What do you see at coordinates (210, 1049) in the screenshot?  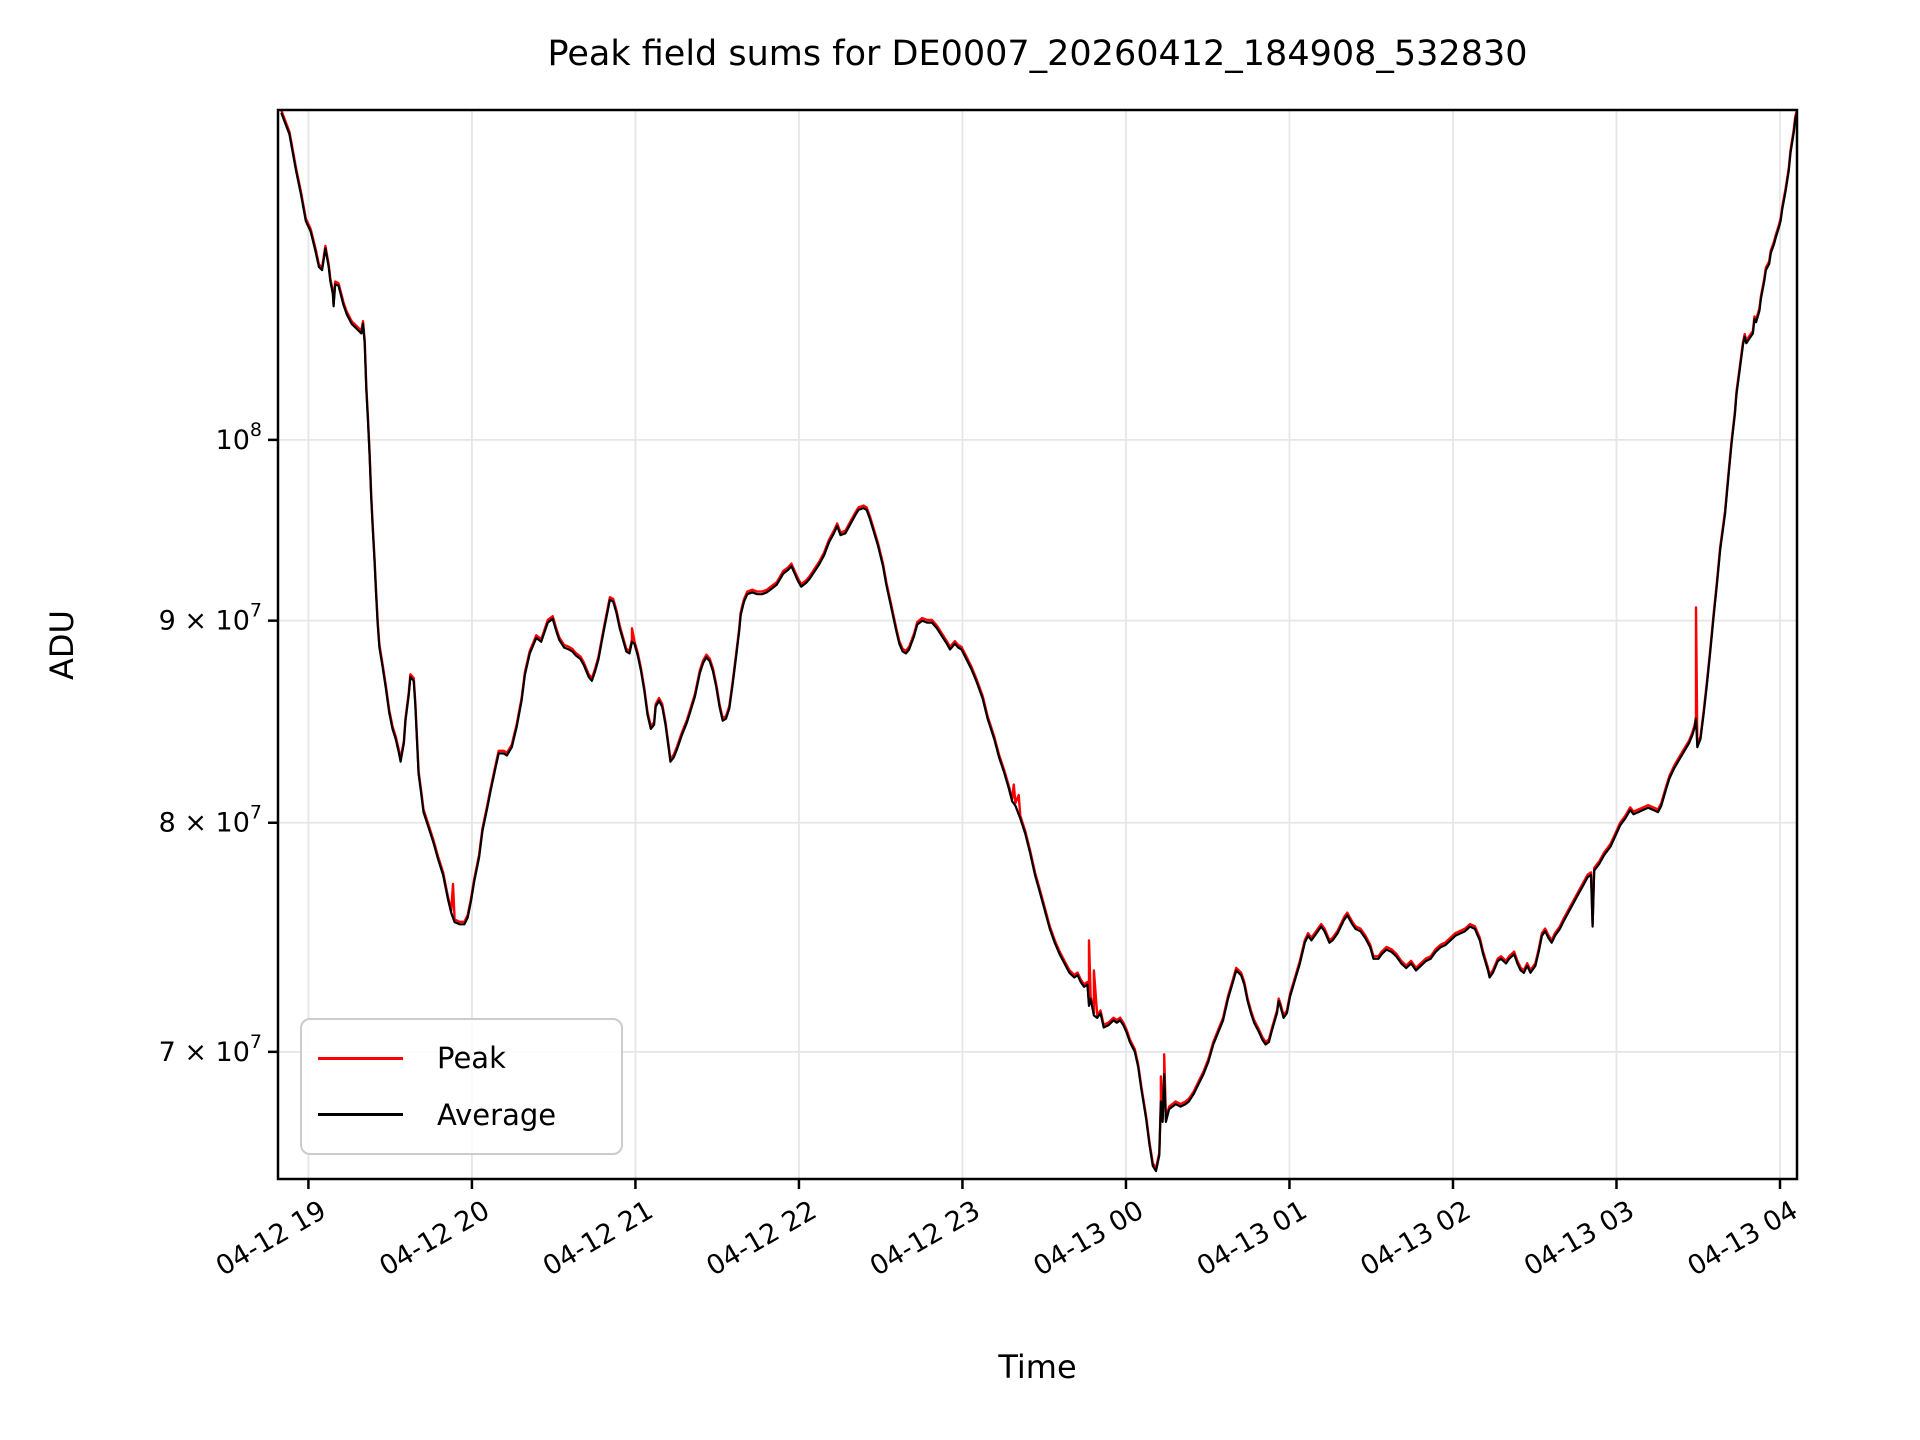 I see `y-tick-label: 7 × 107` at bounding box center [210, 1049].